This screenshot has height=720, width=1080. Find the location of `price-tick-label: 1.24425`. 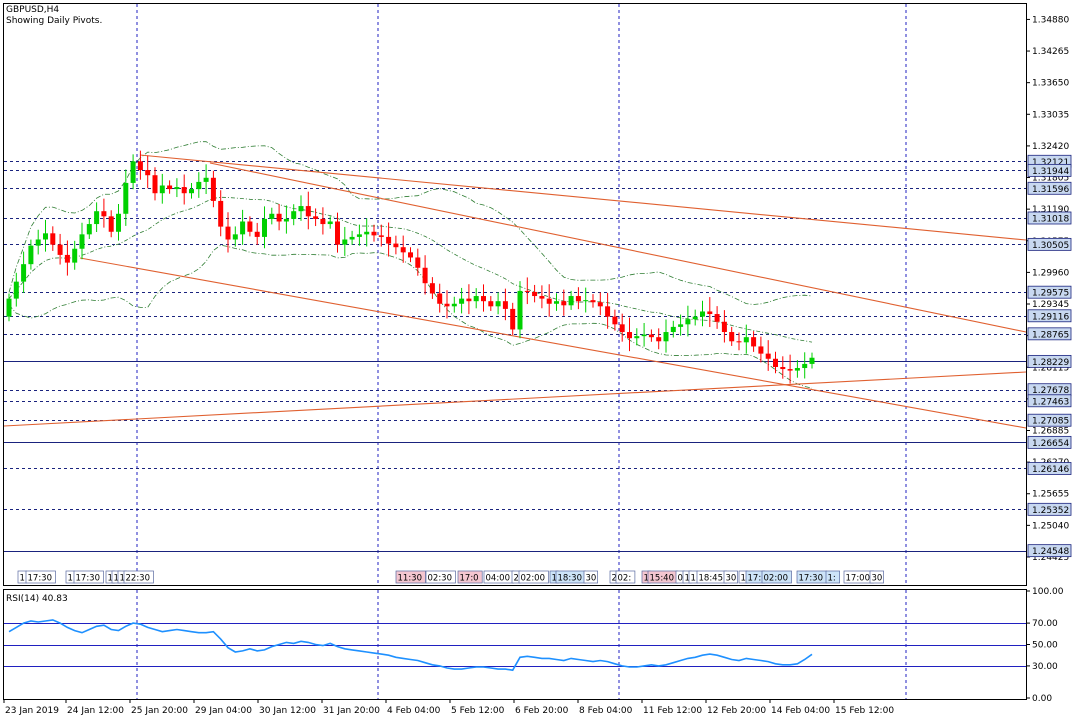

price-tick-label: 1.24425 is located at coordinates (1050, 558).